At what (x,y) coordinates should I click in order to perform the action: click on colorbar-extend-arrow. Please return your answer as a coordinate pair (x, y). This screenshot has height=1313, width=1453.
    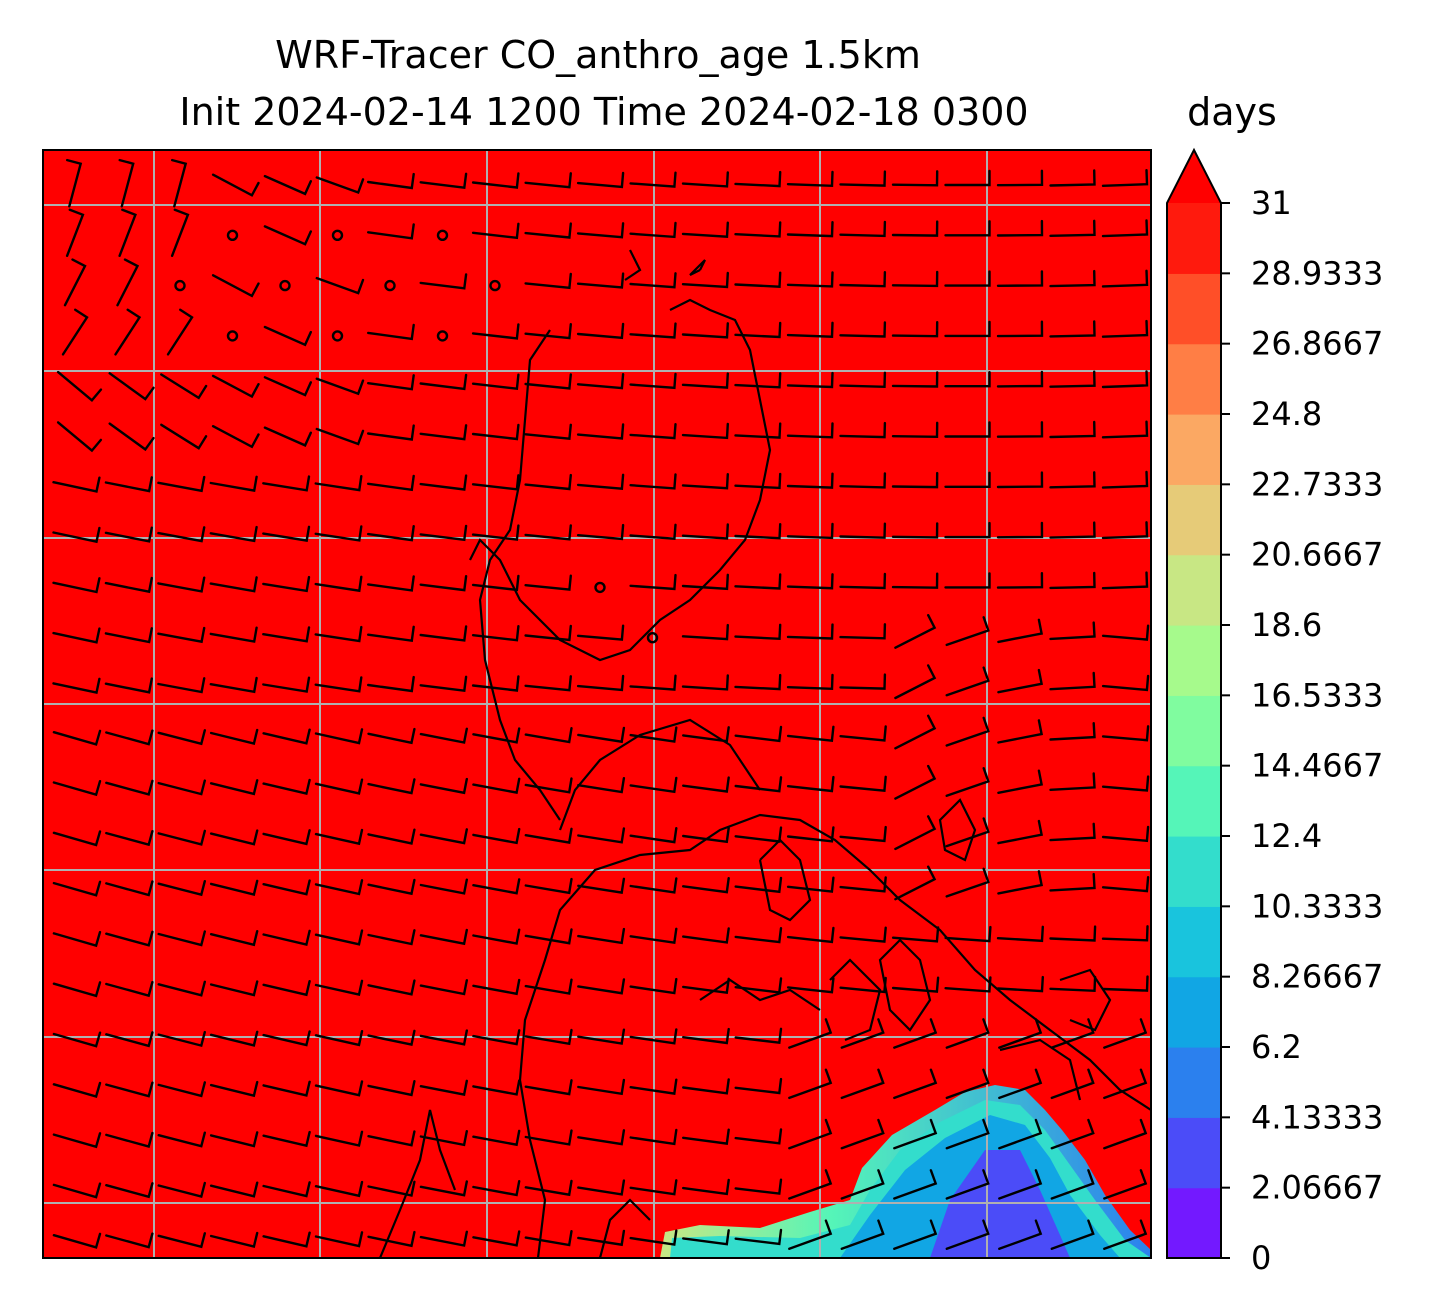
    Looking at the image, I should click on (1194, 176).